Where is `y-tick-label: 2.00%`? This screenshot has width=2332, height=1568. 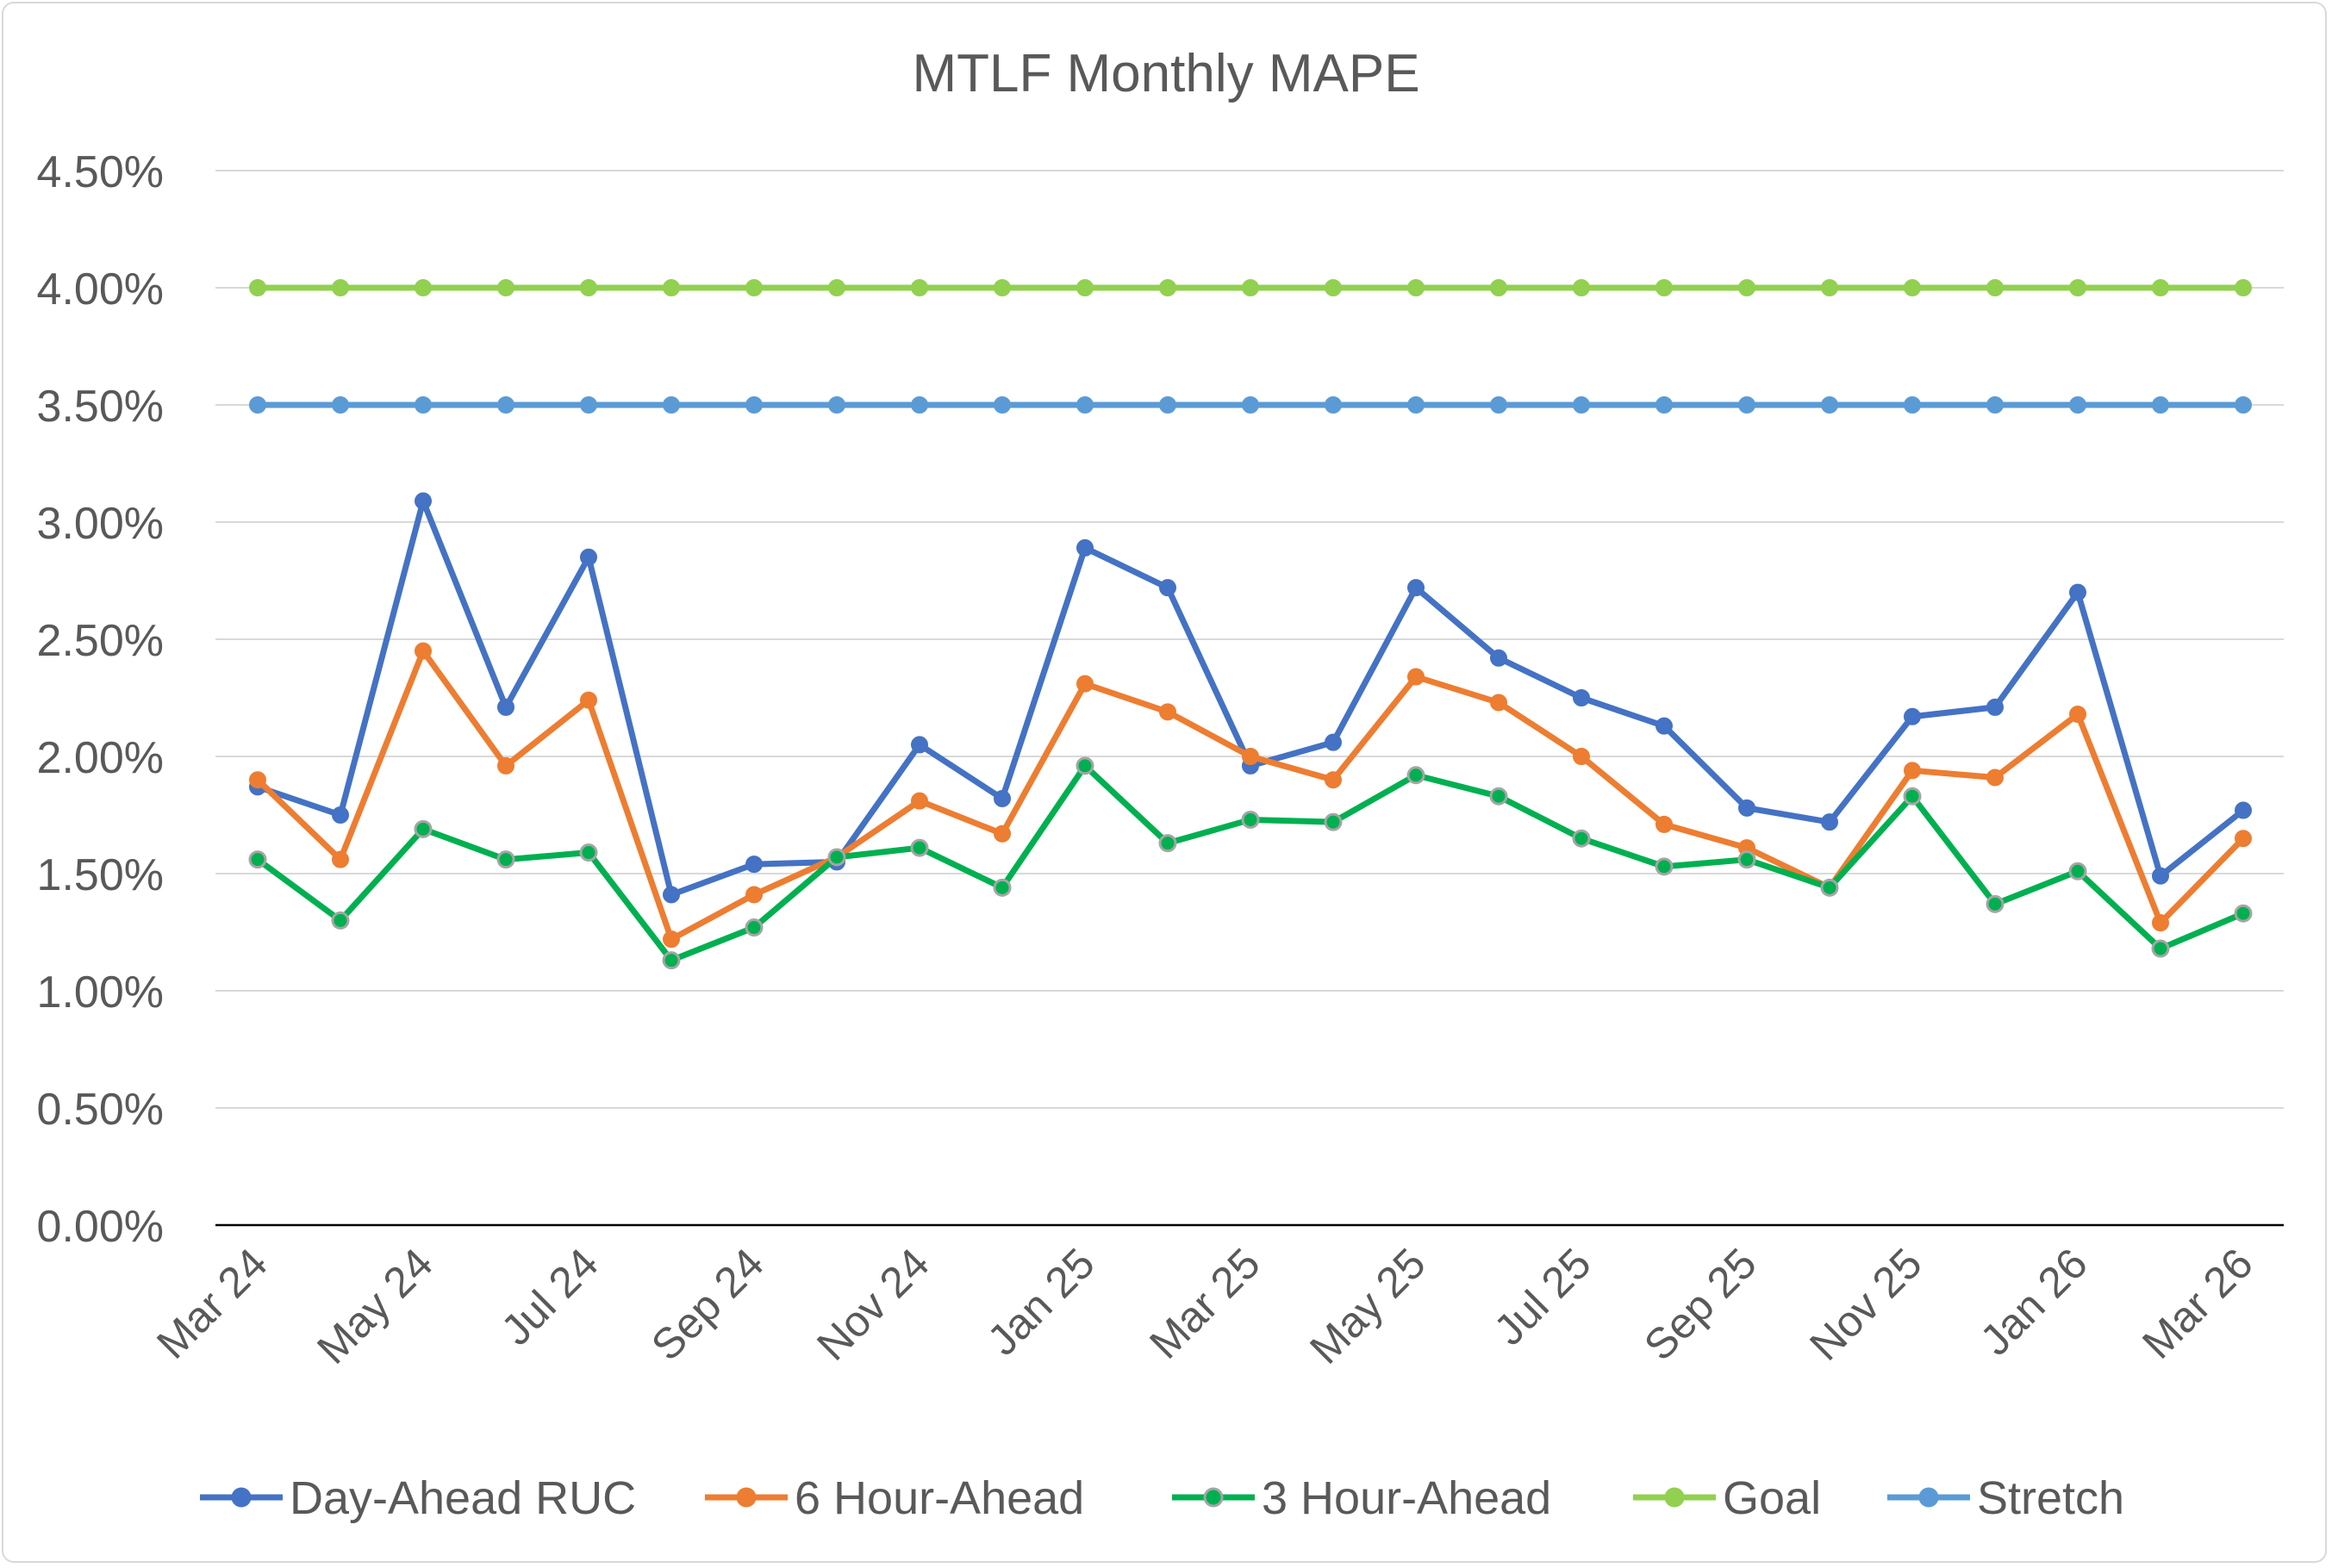
y-tick-label: 2.00% is located at coordinates (101, 758).